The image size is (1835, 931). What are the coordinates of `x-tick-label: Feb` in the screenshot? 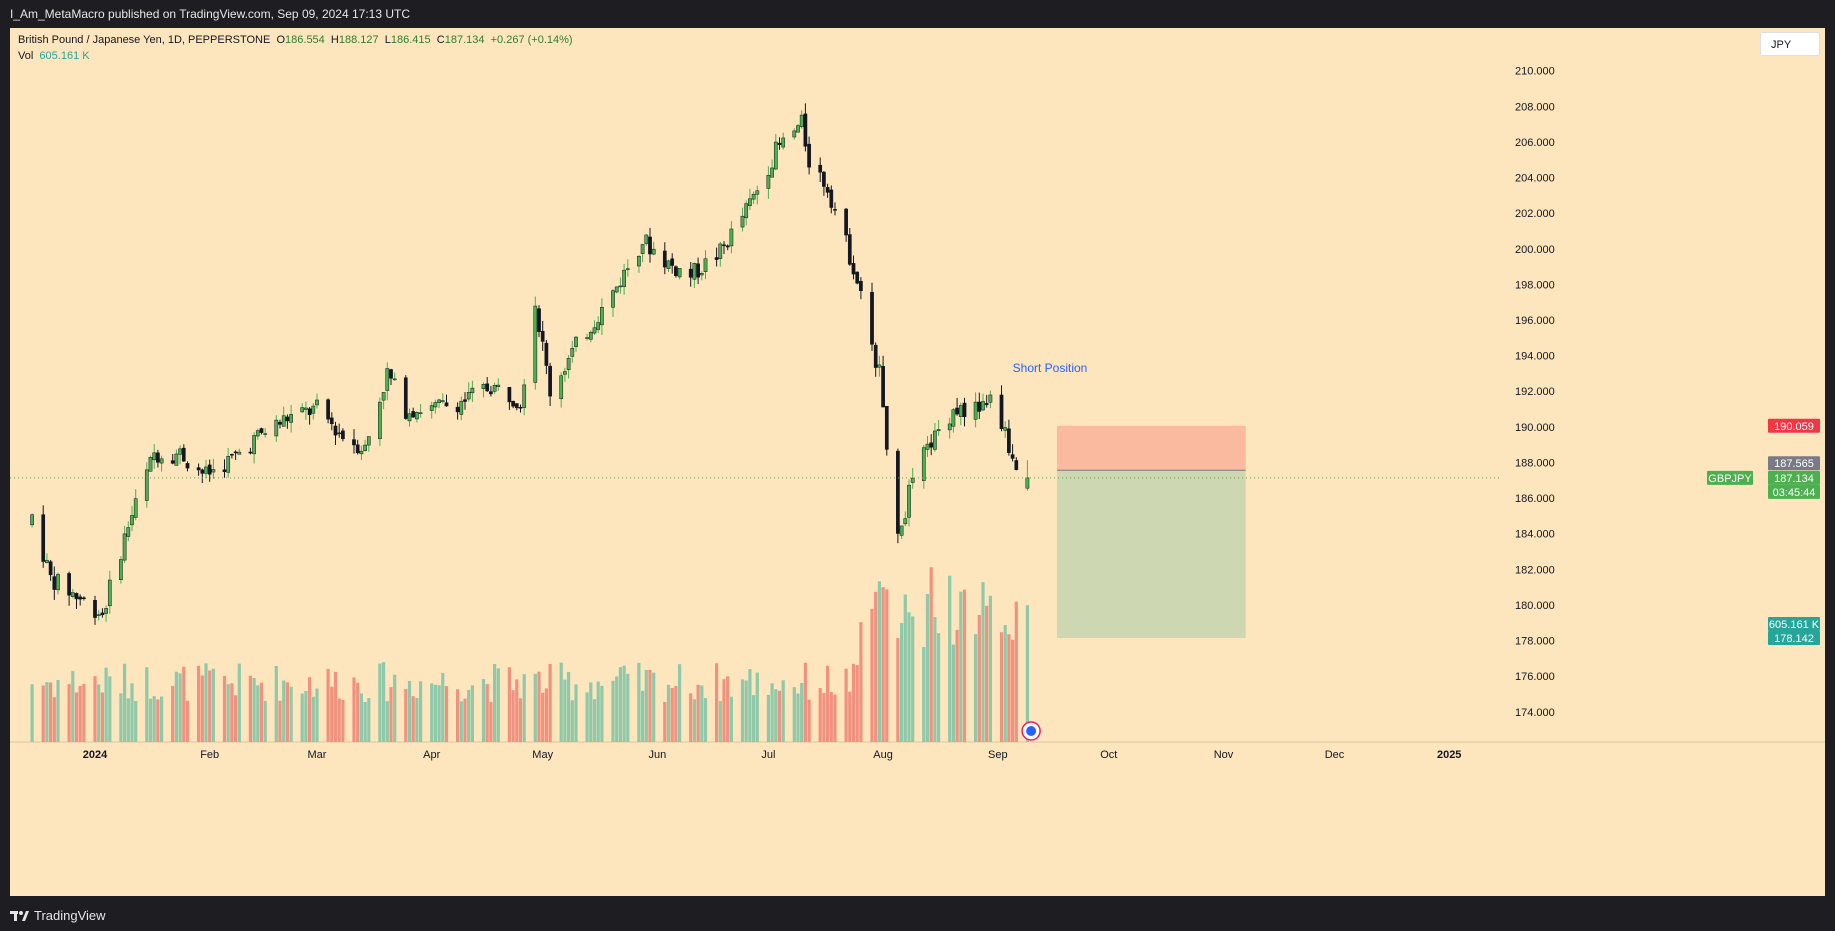 It's located at (209, 755).